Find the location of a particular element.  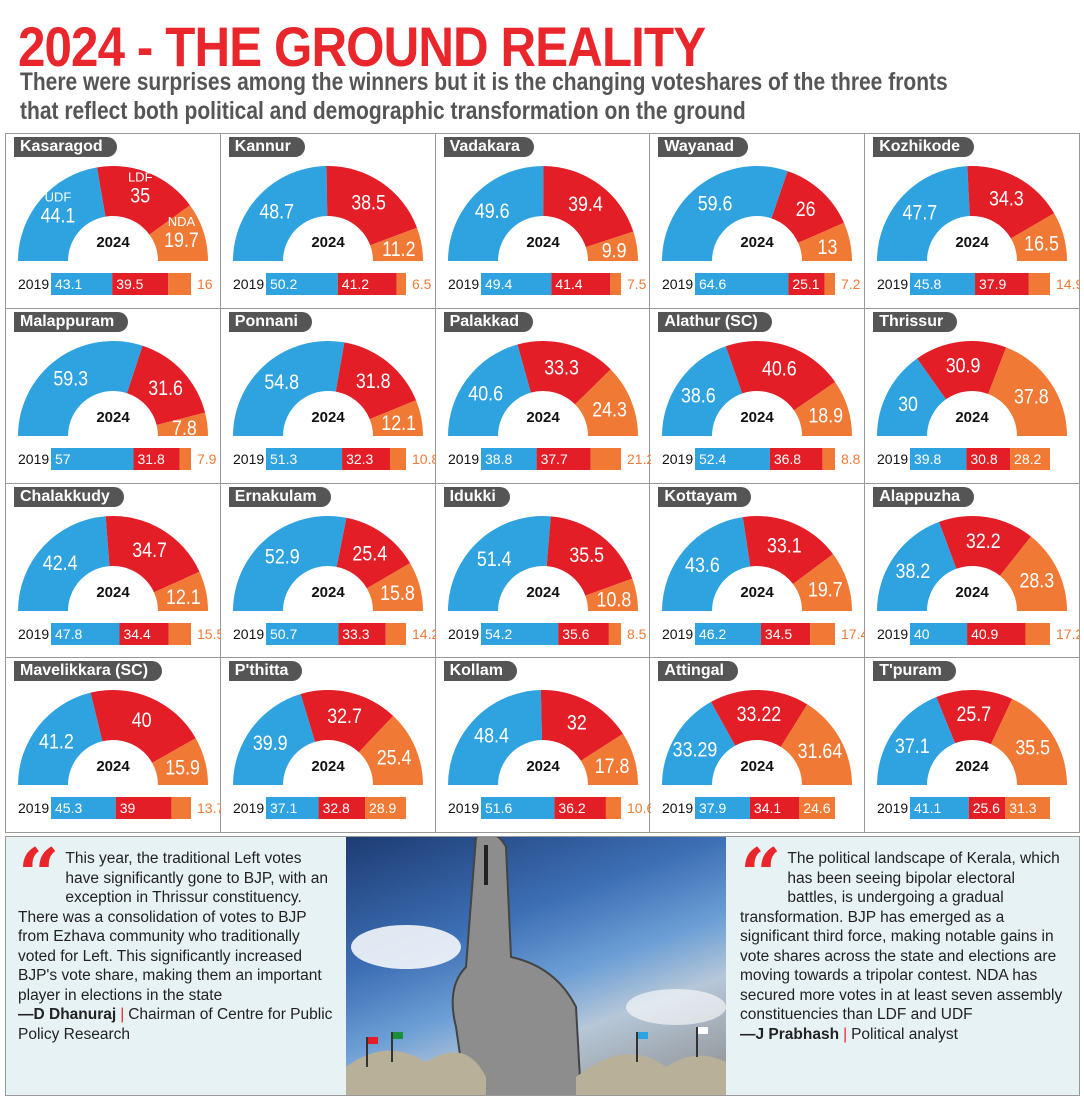

nda-2019-label: 10.8 is located at coordinates (424, 459).